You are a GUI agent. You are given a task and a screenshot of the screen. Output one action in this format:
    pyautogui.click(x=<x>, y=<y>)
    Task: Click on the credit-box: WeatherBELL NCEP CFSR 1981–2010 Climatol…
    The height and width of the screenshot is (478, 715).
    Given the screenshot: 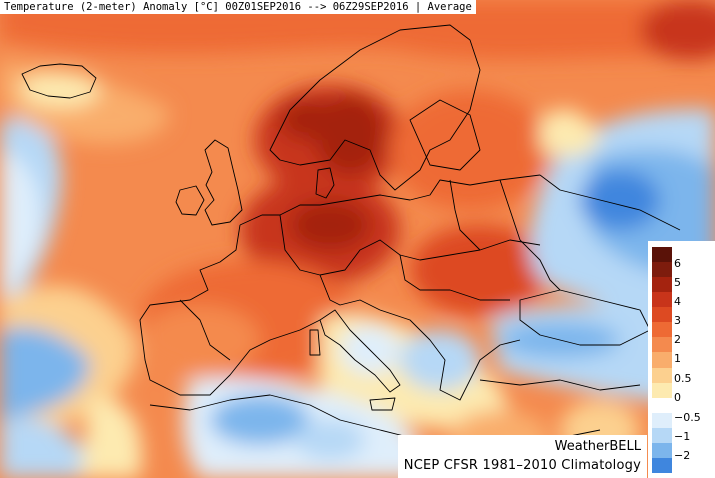 What is the action you would take?
    pyautogui.click(x=522, y=456)
    